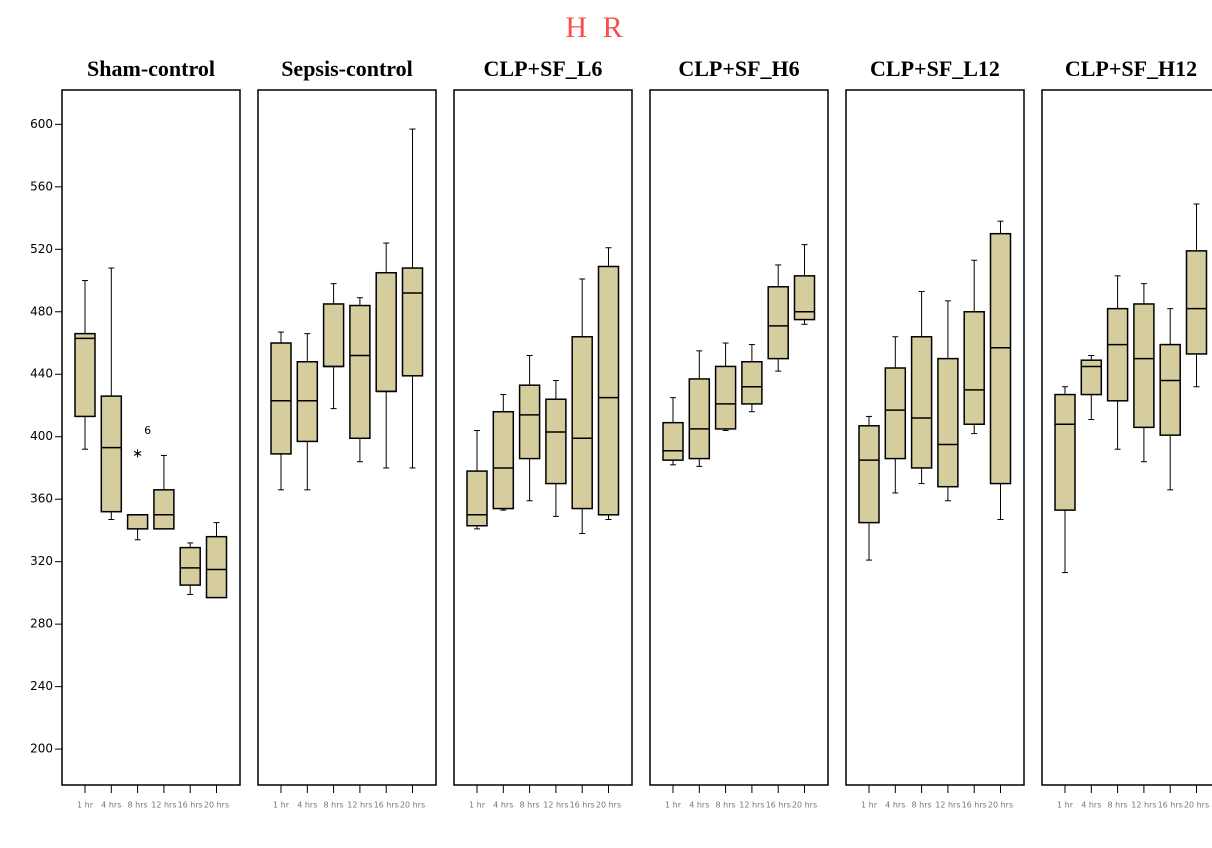 Image resolution: width=1212 pixels, height=848 pixels. What do you see at coordinates (595, 27) in the screenshot?
I see `chart-title: H R` at bounding box center [595, 27].